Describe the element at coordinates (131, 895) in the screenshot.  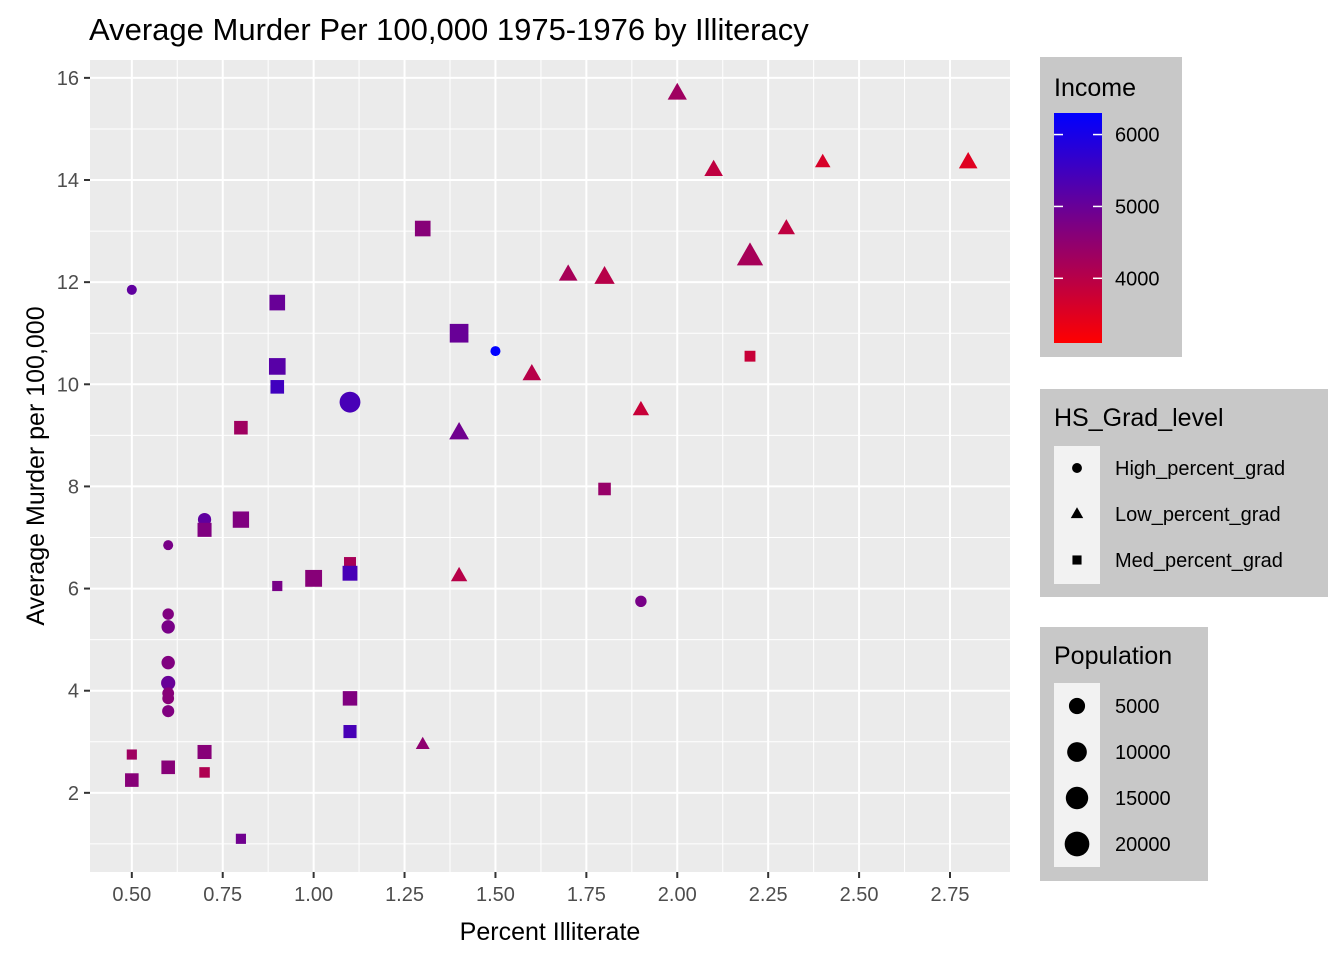
I see `x-tick-label: 0.50` at that location.